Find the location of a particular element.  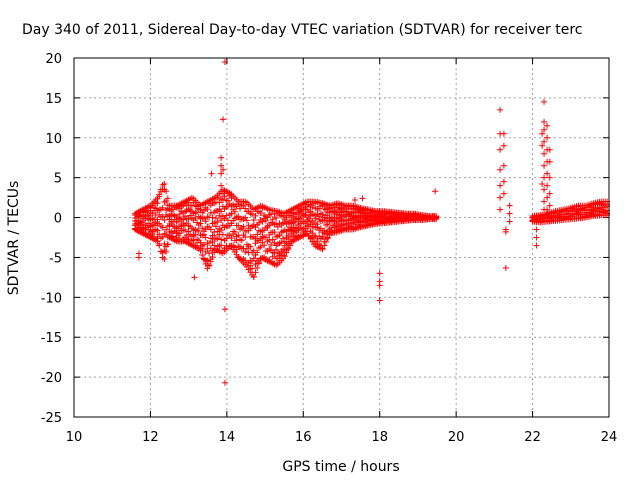

x-axis-title: GPS time / hours is located at coordinates (340, 467).